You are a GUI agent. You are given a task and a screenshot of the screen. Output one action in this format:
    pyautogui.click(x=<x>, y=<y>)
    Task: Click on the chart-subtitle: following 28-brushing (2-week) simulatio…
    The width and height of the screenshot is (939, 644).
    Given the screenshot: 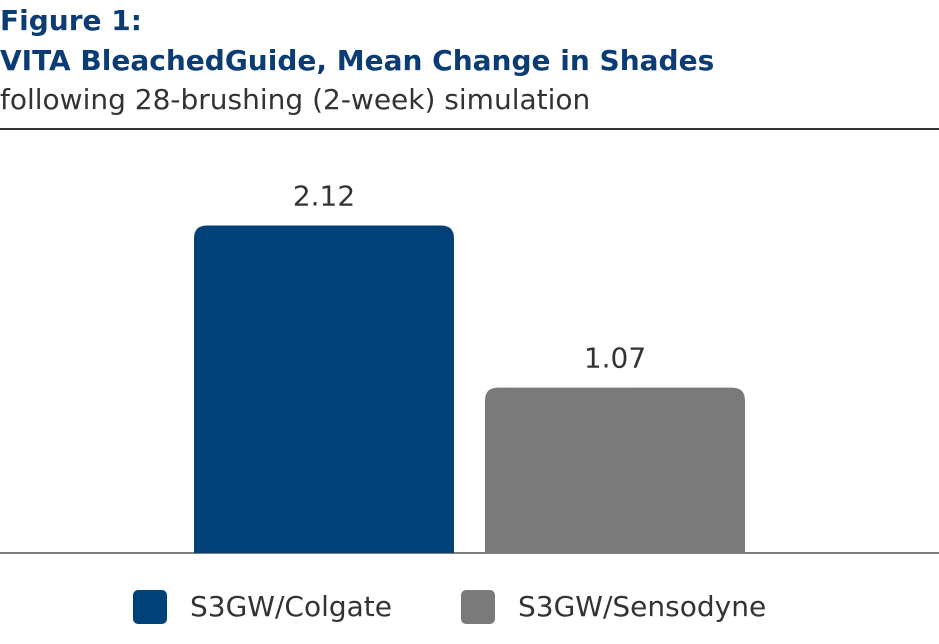 What is the action you would take?
    pyautogui.click(x=295, y=99)
    